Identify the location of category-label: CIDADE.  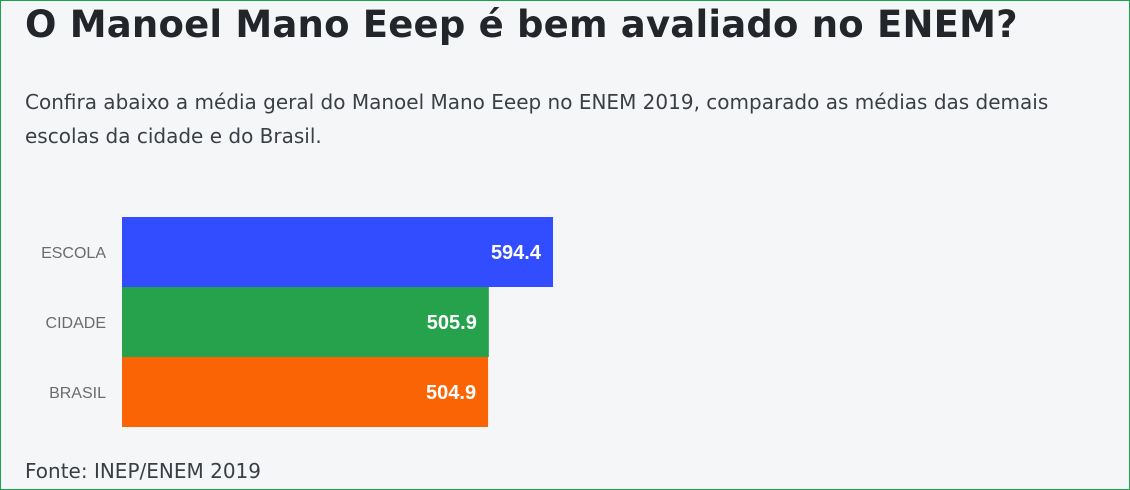
(76, 323).